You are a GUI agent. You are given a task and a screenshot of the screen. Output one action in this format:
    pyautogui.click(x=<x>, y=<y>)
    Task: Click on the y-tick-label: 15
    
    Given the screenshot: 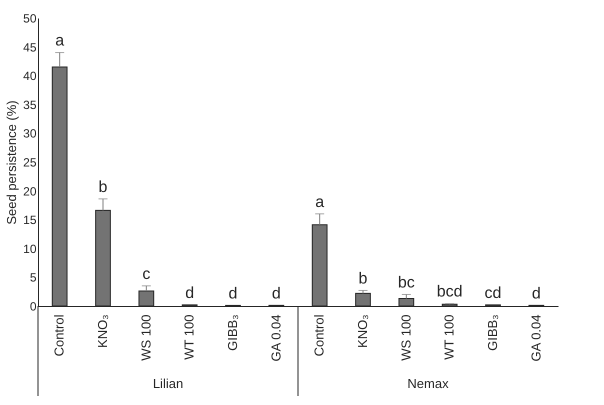 What is the action you would take?
    pyautogui.click(x=30, y=220)
    